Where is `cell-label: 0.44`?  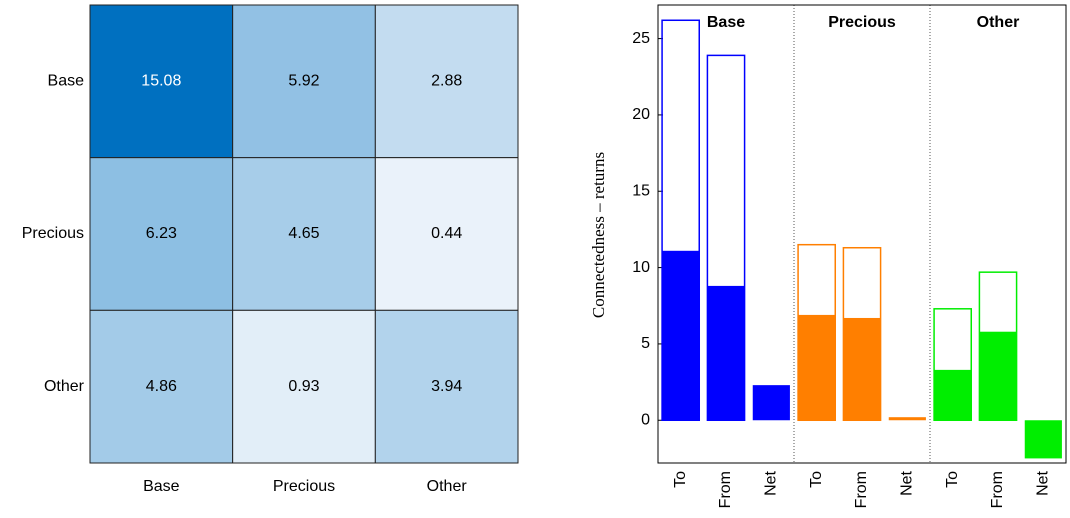 cell-label: 0.44 is located at coordinates (446, 233).